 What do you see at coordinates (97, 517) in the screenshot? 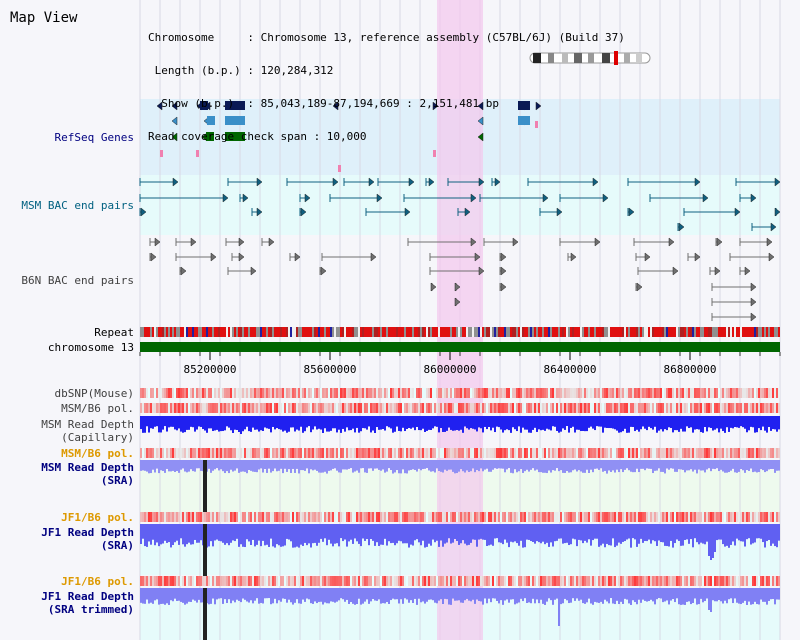
I see `label-jf1-pol: JF1/B6 pol.` at bounding box center [97, 517].